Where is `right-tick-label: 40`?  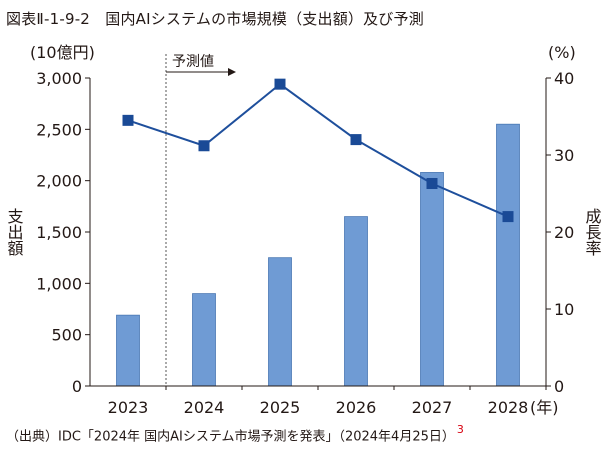 right-tick-label: 40 is located at coordinates (564, 78).